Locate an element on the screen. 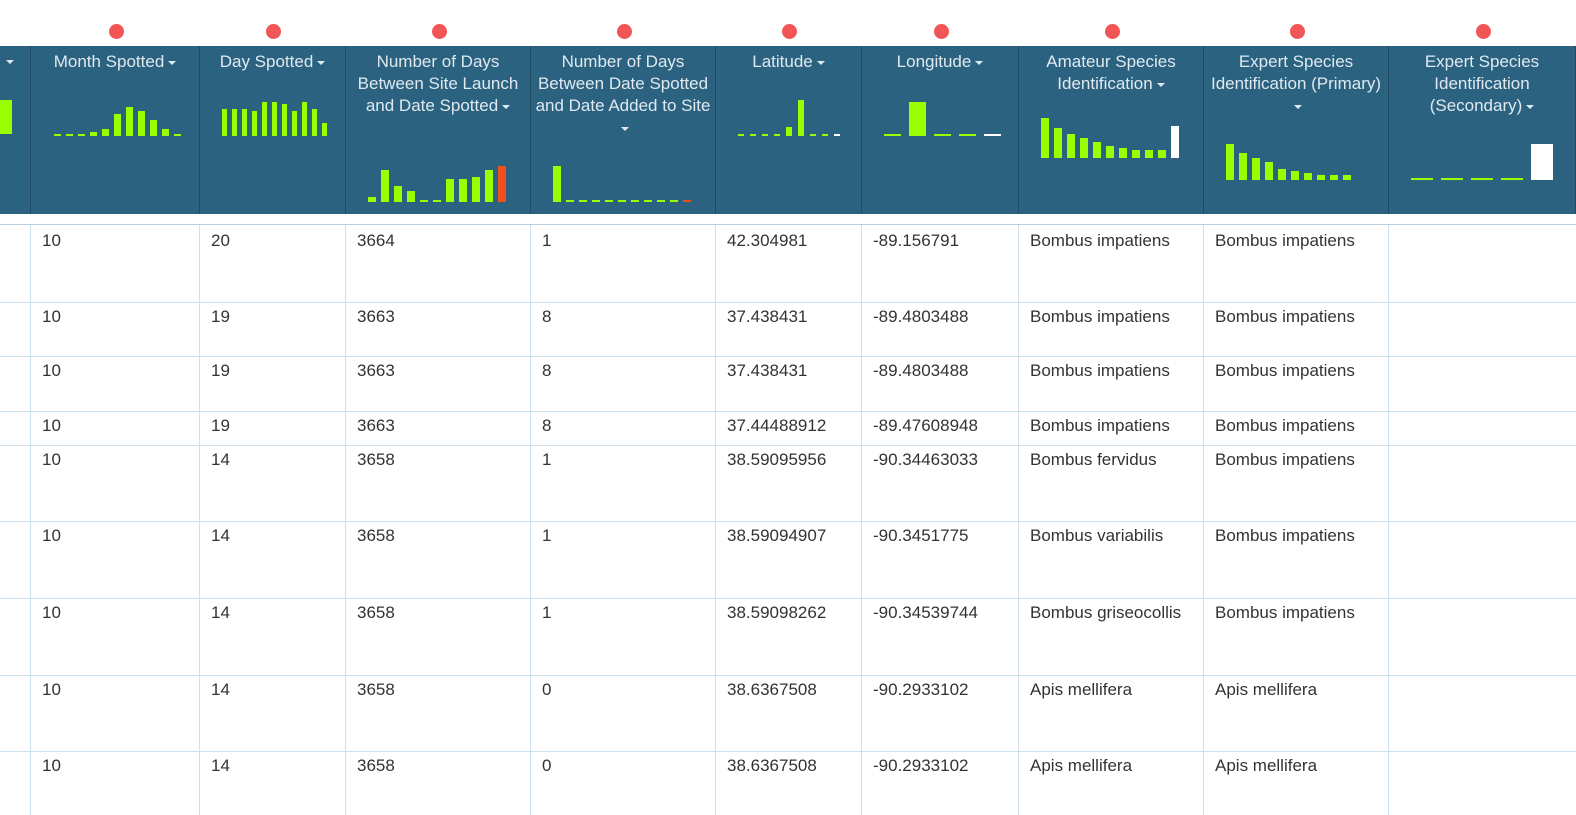 The image size is (1576, 815). table-cell-day: 14 is located at coordinates (220, 612).